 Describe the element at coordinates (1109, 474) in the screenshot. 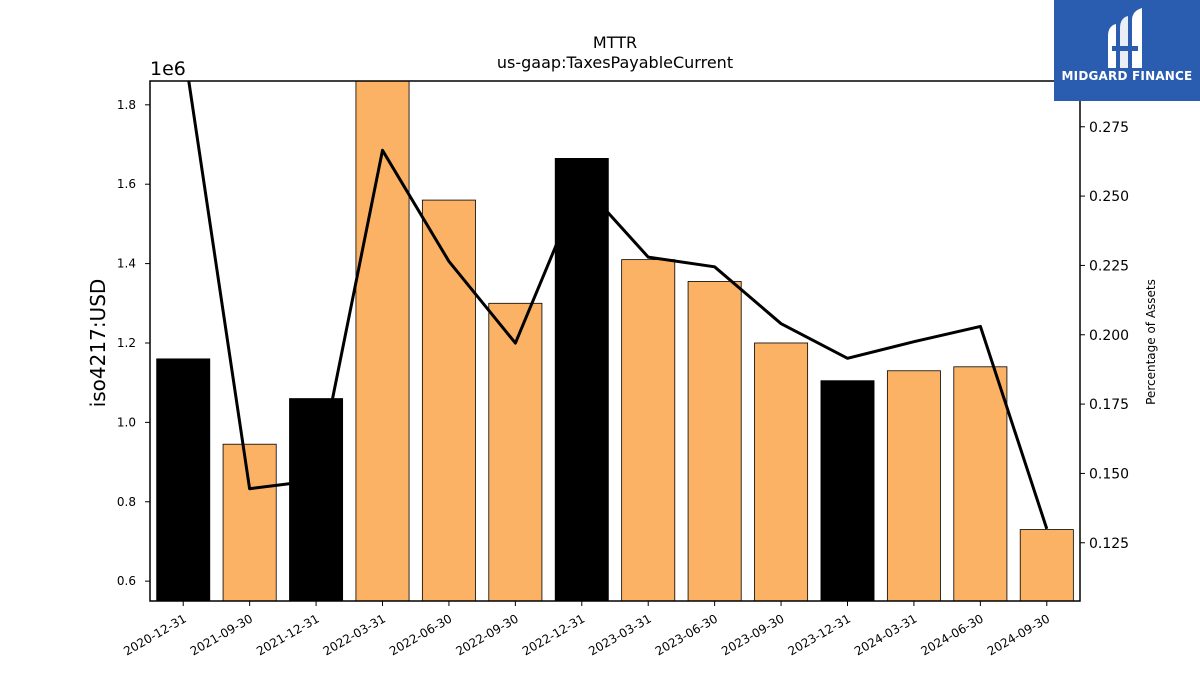

I see `y2-tick-label: 0.150` at that location.